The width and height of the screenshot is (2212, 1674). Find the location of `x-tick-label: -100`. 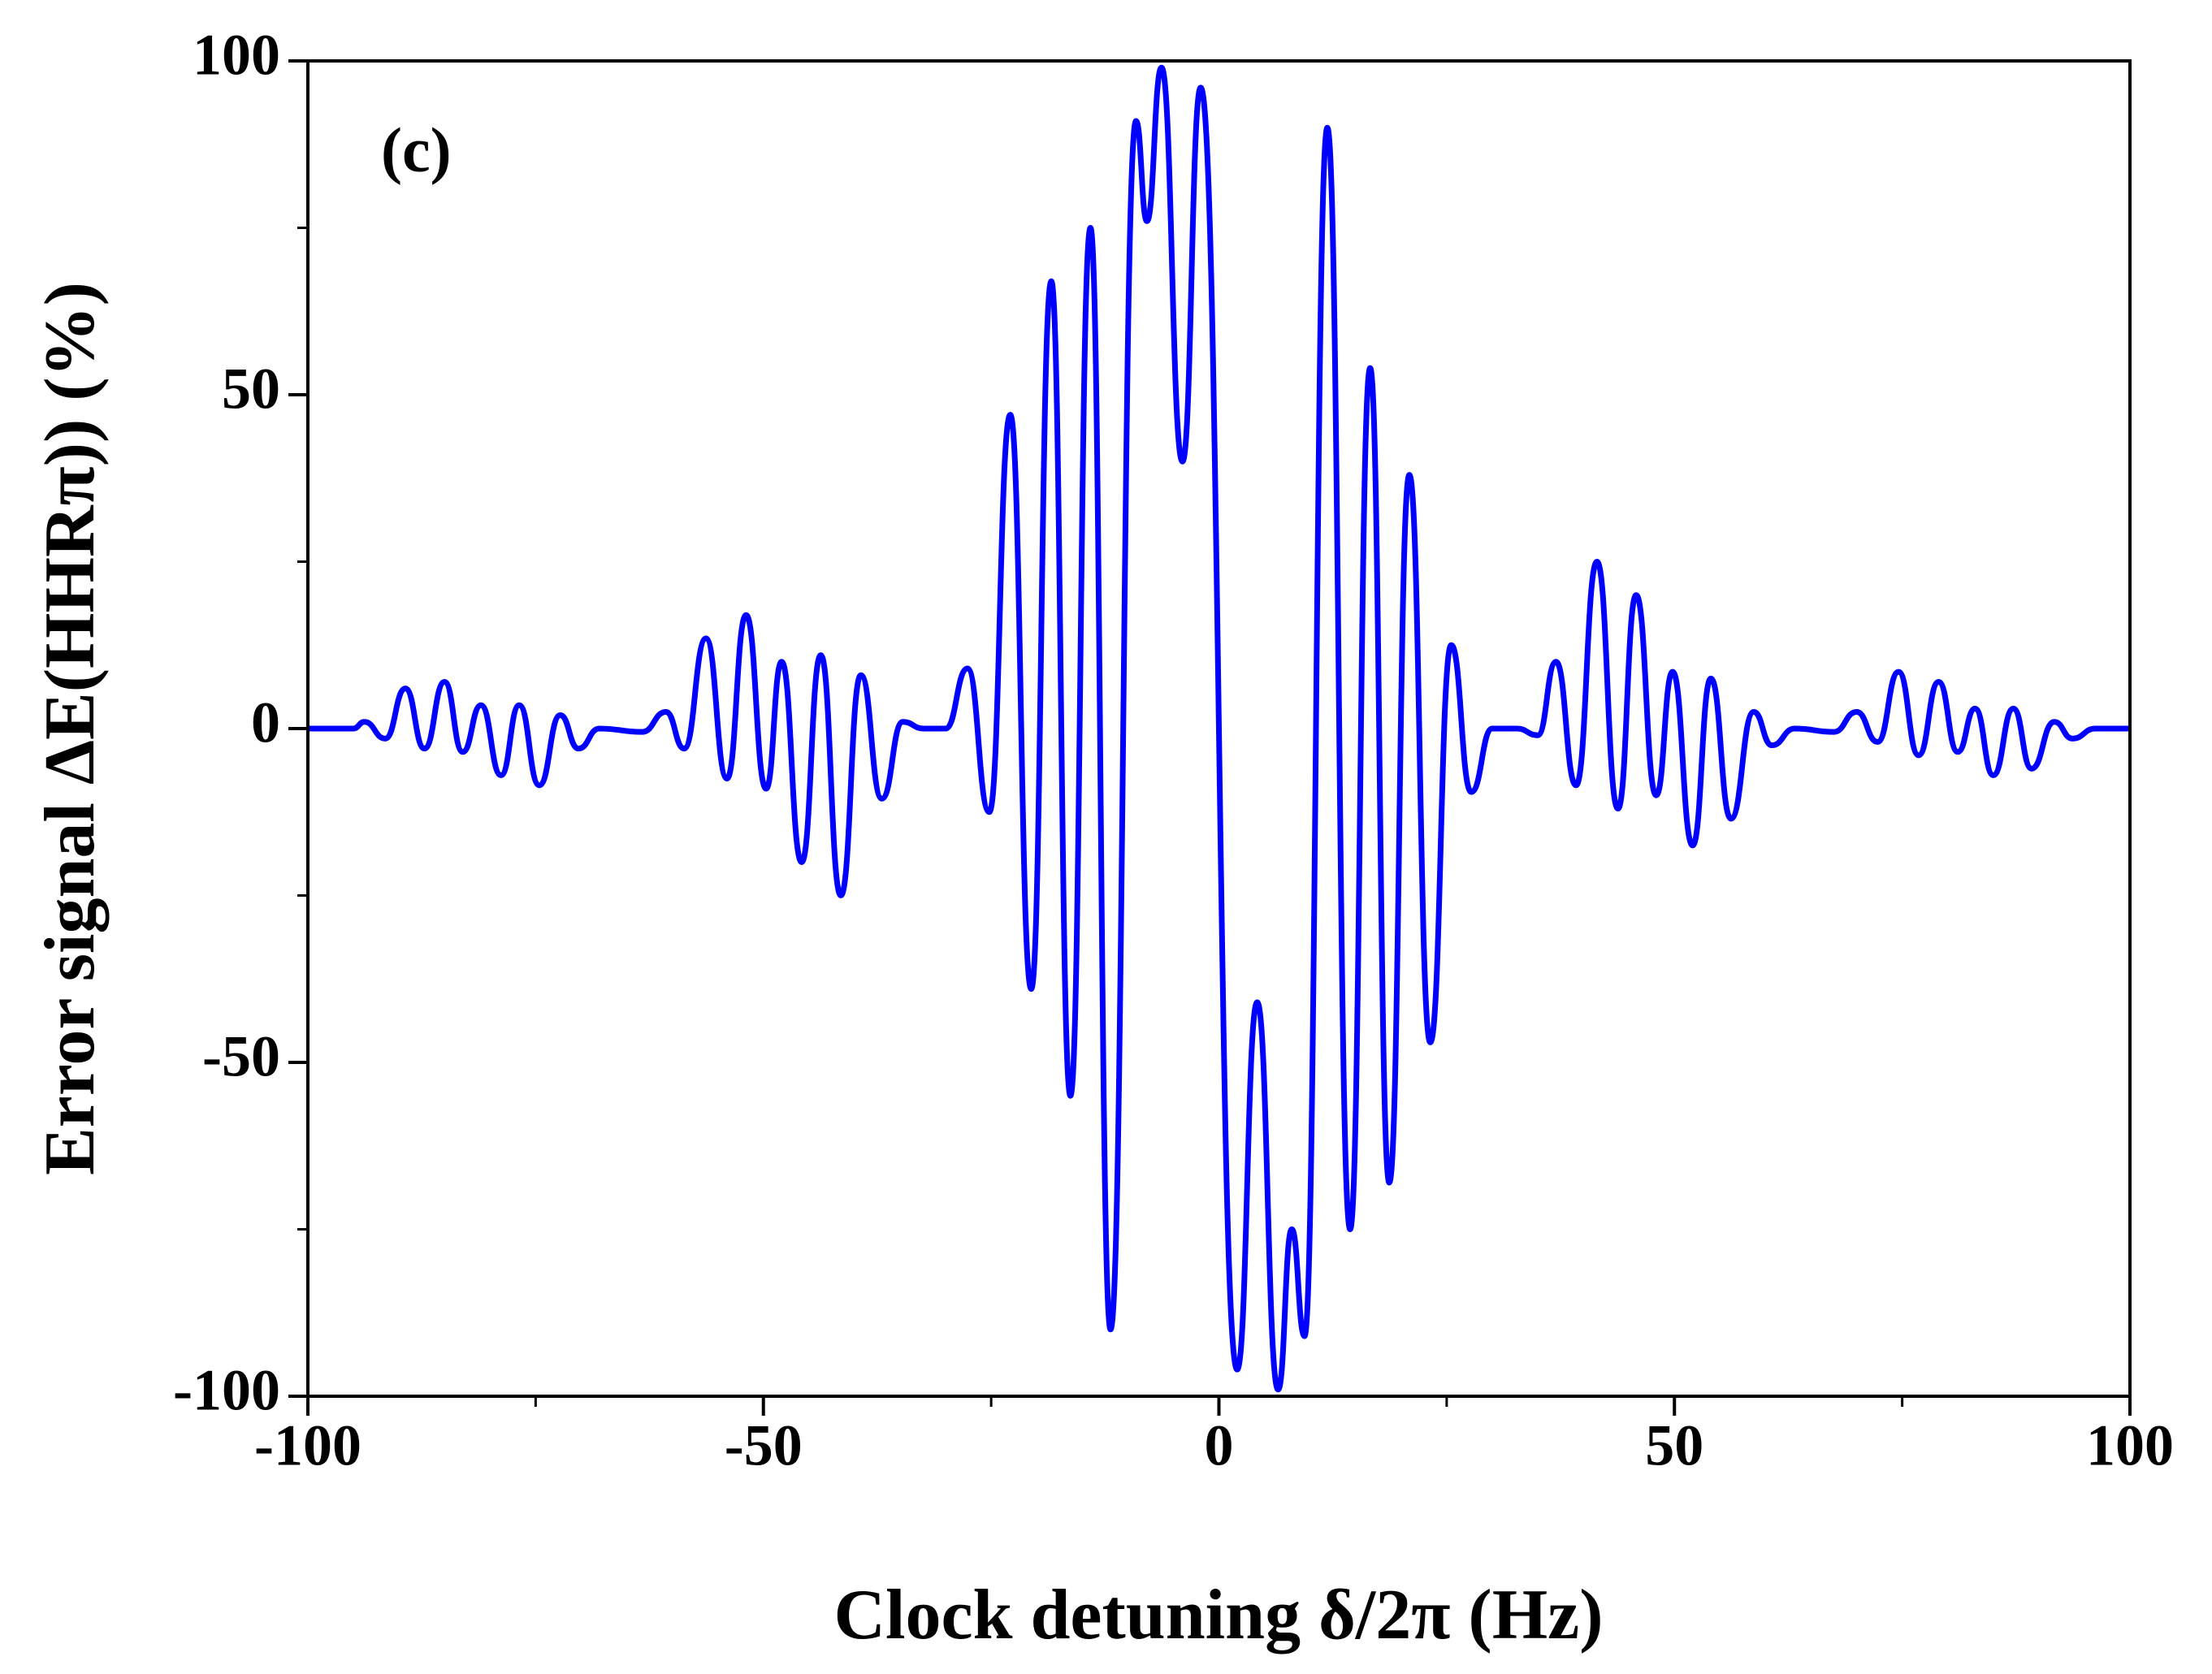

x-tick-label: -100 is located at coordinates (307, 1445).